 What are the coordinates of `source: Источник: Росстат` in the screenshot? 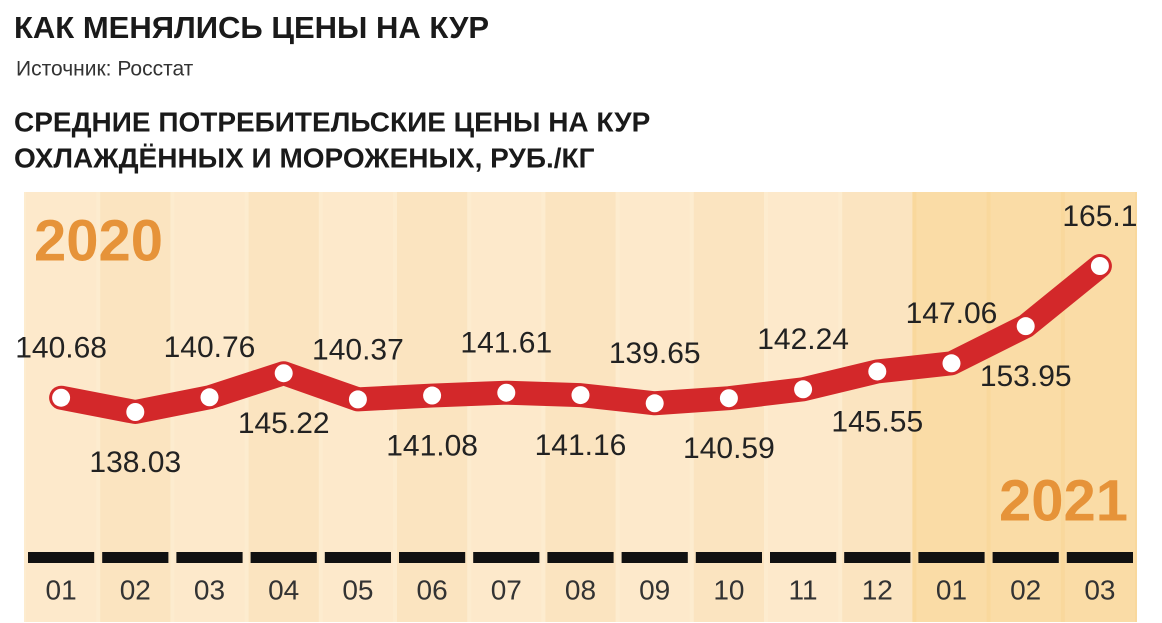 It's located at (105, 69).